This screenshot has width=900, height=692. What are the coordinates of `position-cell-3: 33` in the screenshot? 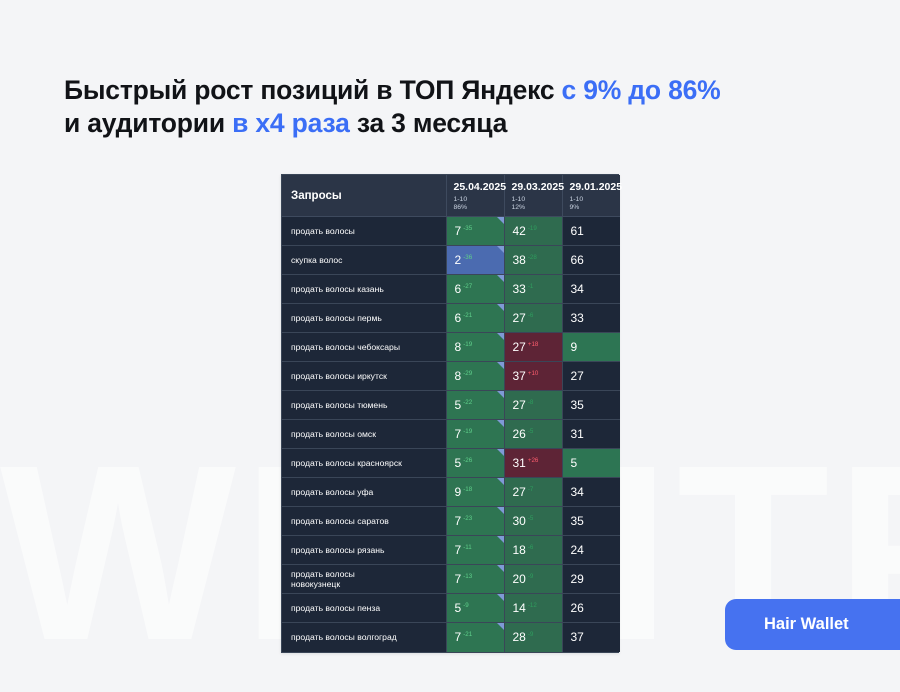 It's located at (591, 318).